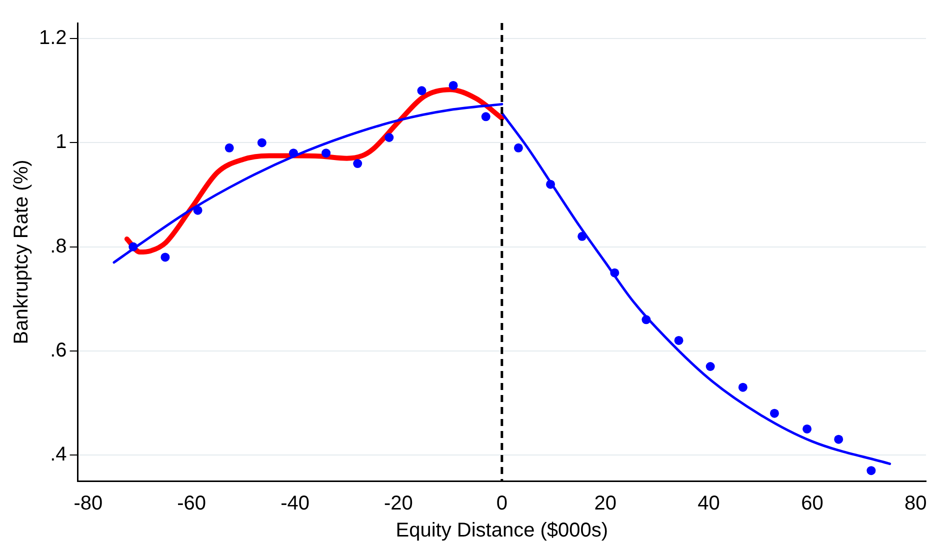 This screenshot has height=551, width=952. What do you see at coordinates (308, 183) in the screenshot?
I see `line-series` at bounding box center [308, 183].